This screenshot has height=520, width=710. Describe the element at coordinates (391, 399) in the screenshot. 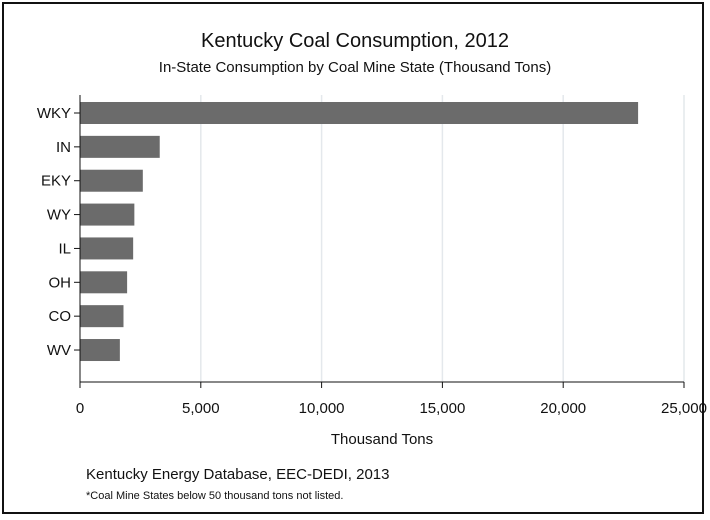

I see `x-tick-labels: 0 5,000 10,000 15,000 20,000 25,000` at that location.